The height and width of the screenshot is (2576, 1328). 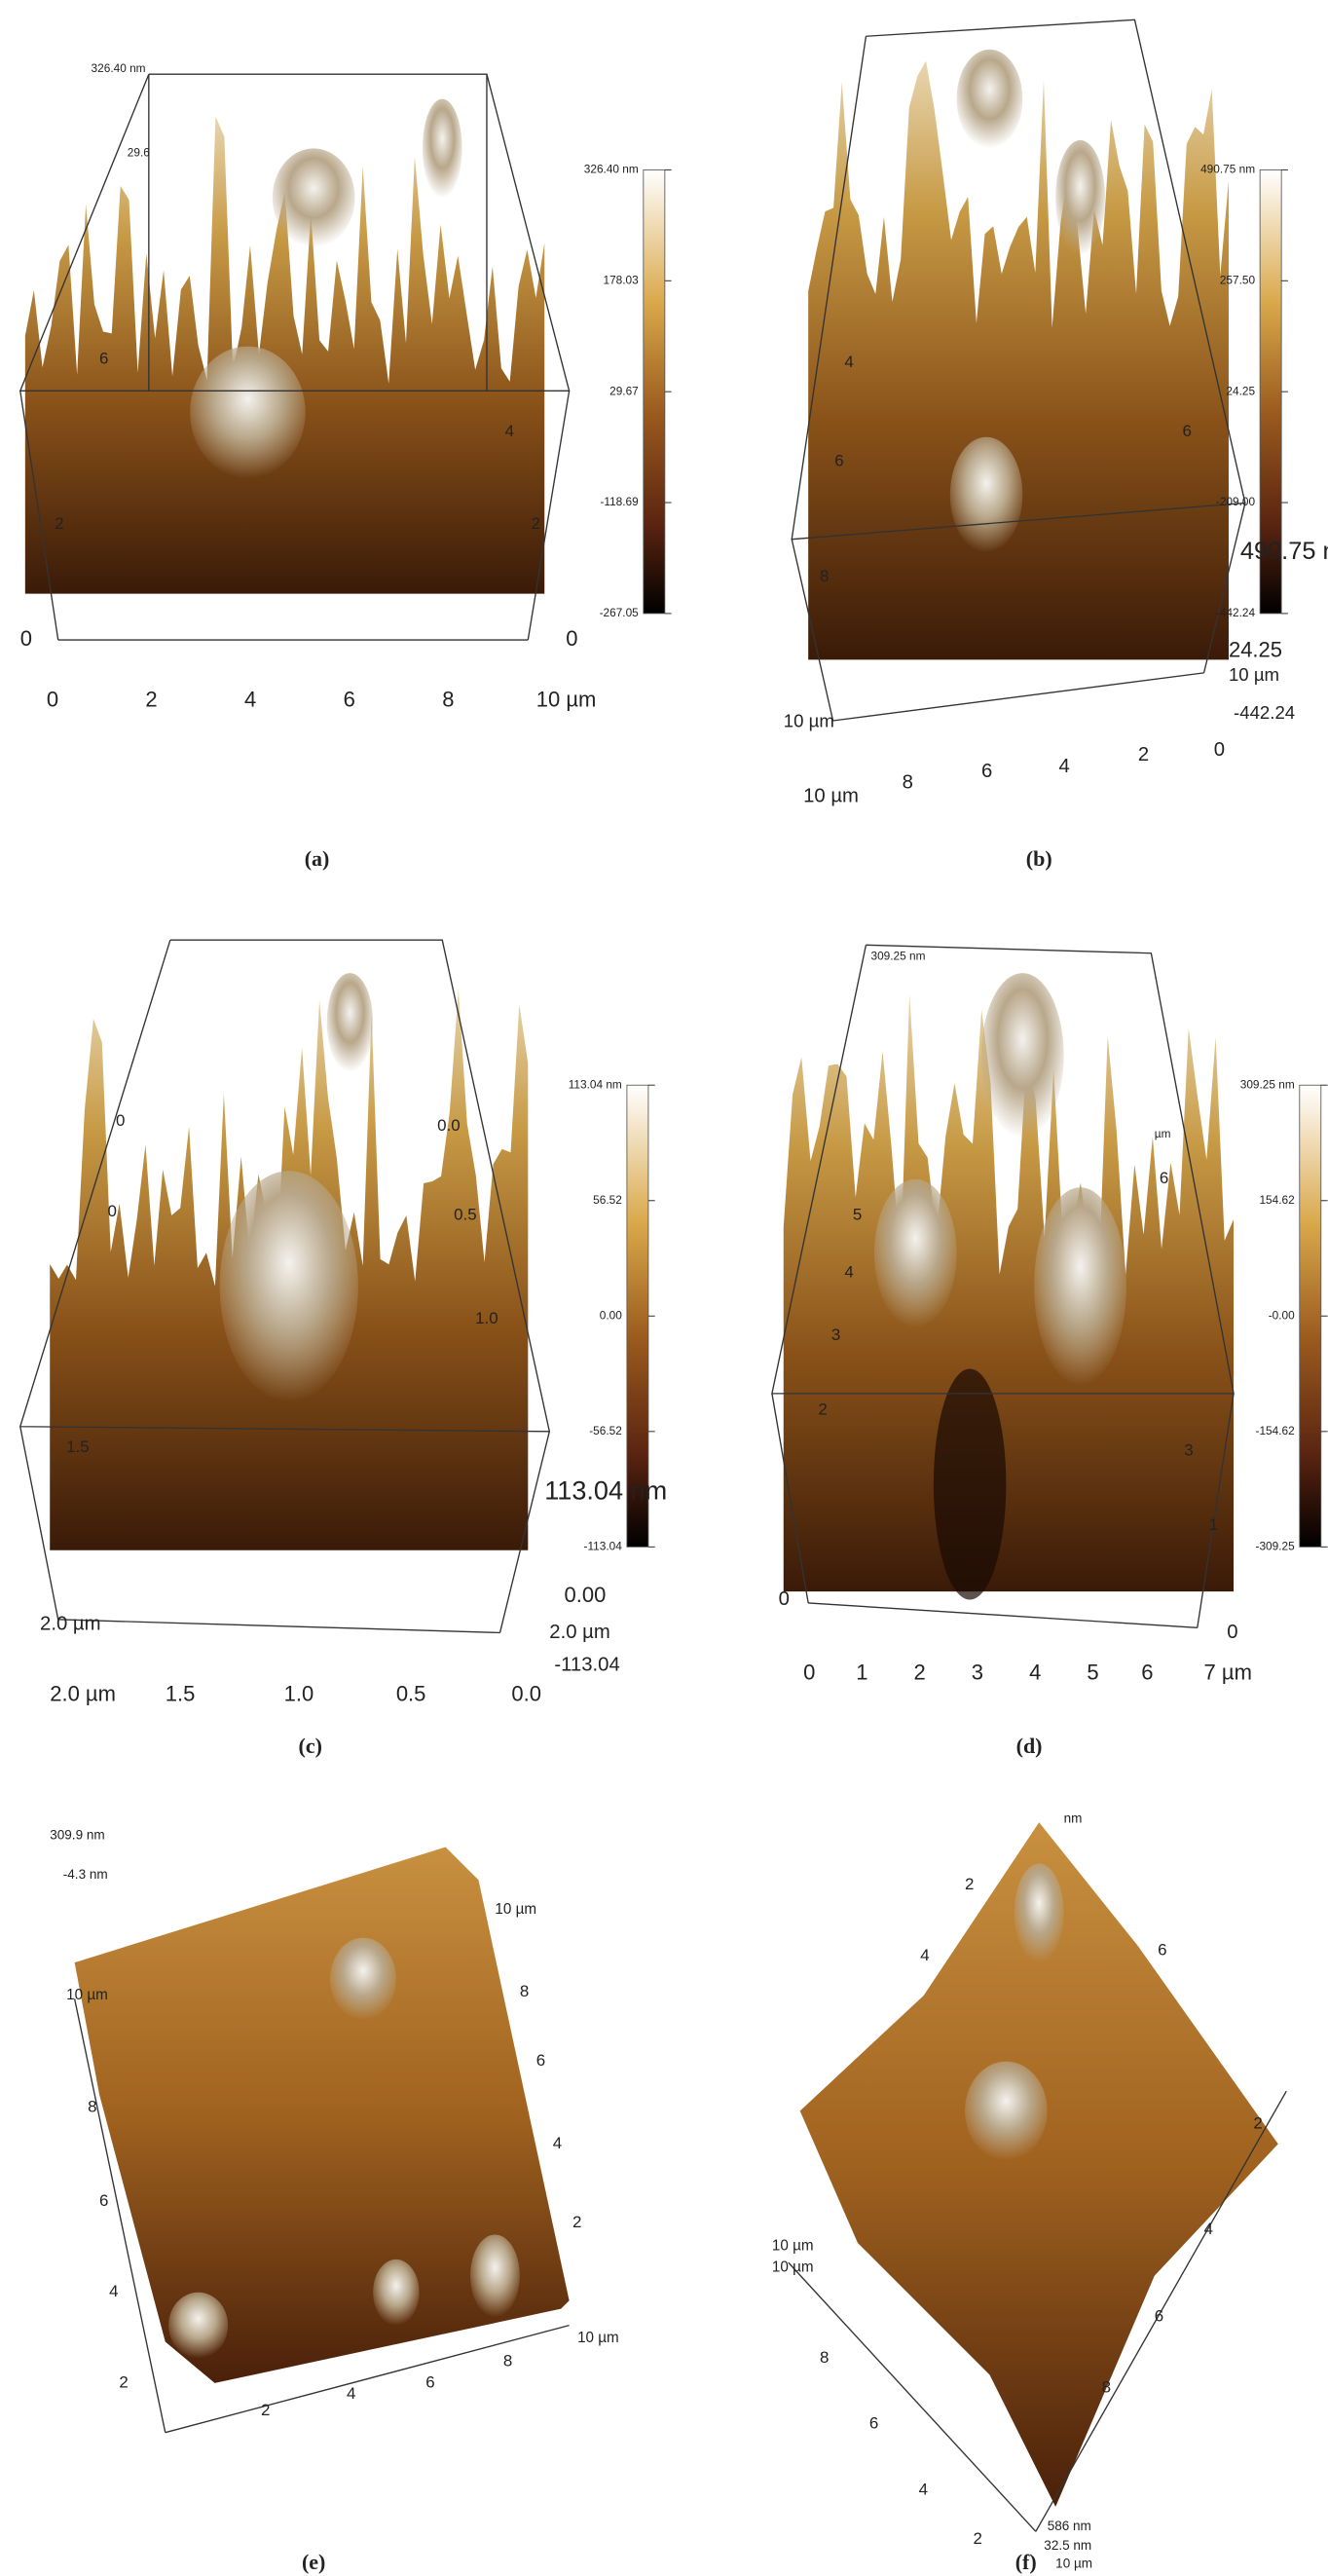 What do you see at coordinates (1228, 1673) in the screenshot?
I see `axis-label: 7 µm` at bounding box center [1228, 1673].